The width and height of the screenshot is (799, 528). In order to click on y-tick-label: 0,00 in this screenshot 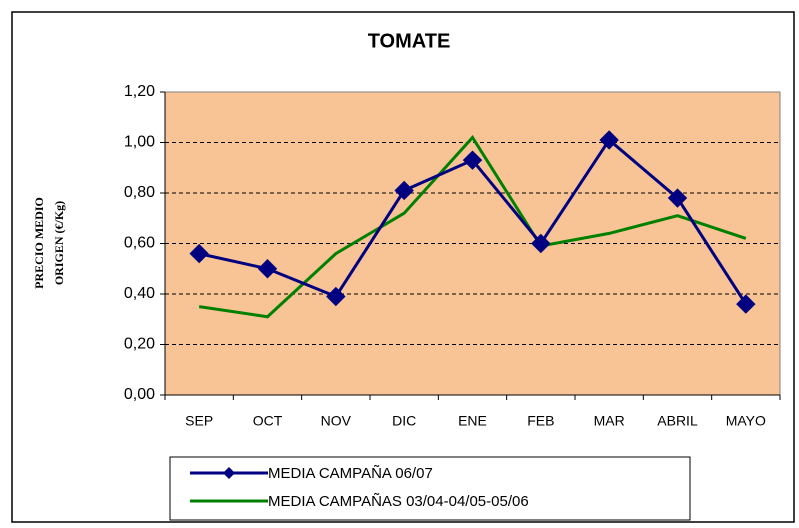, I will do `click(139, 394)`.